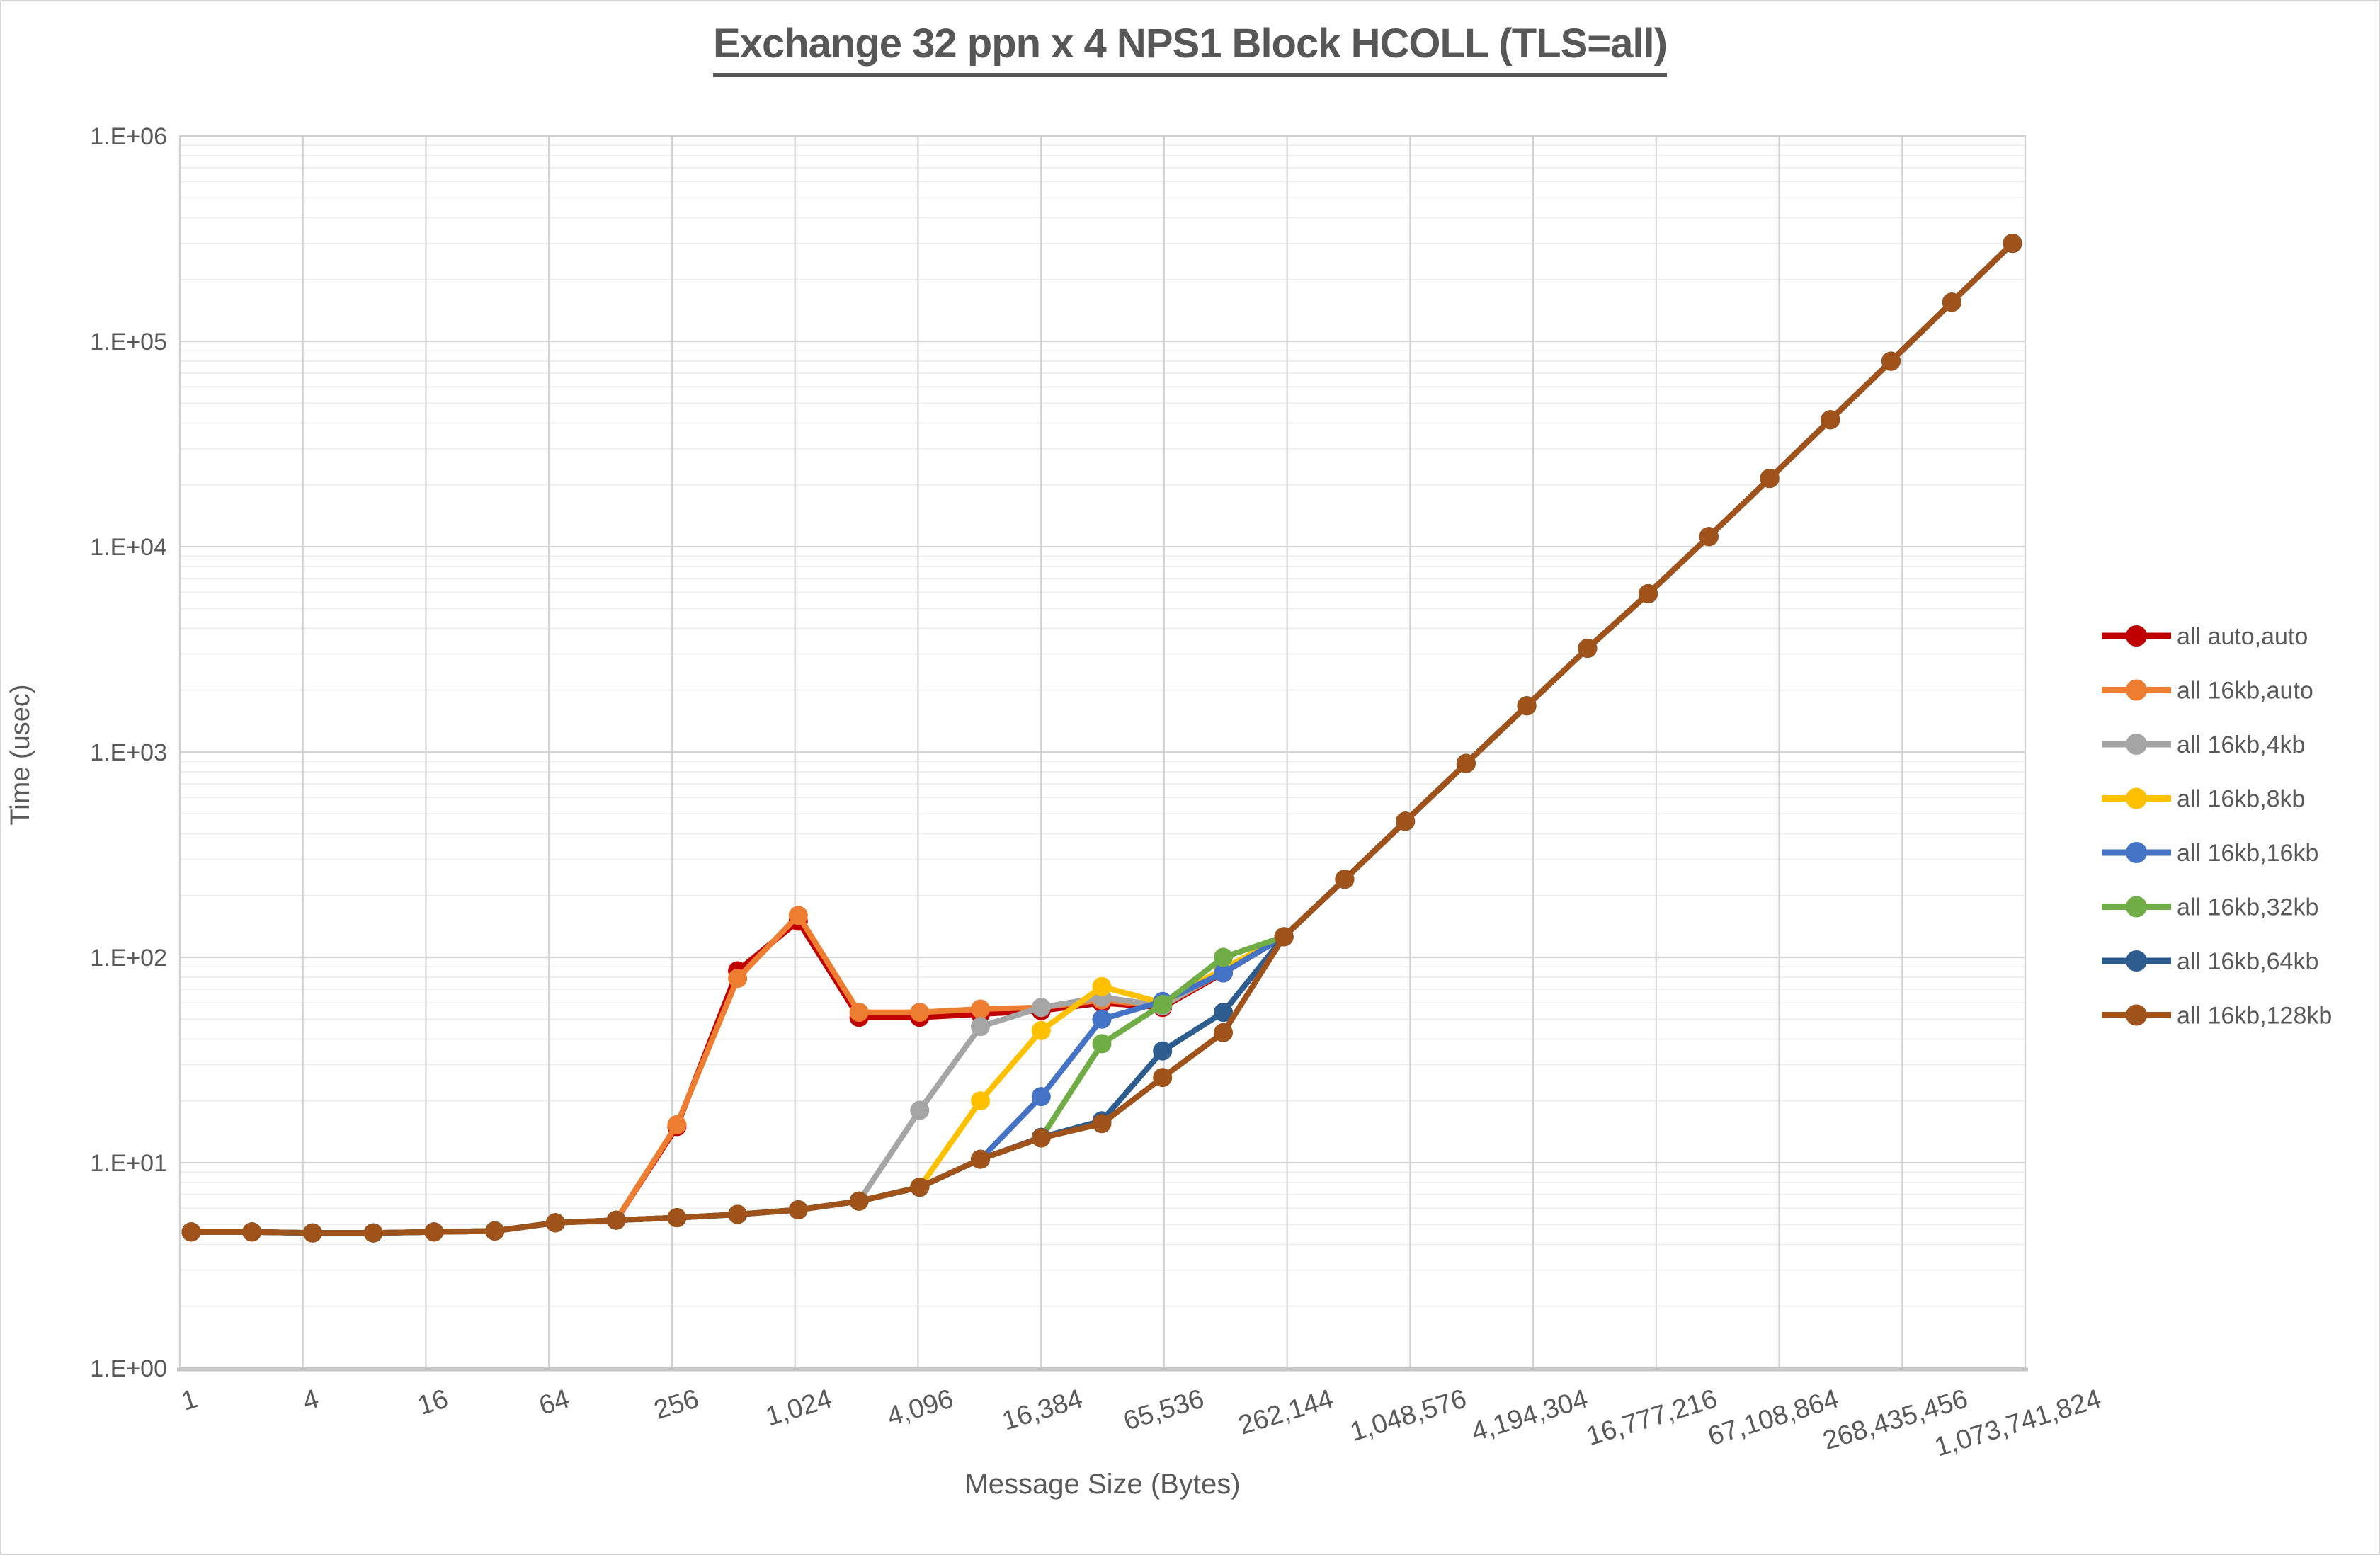  What do you see at coordinates (2245, 691) in the screenshot?
I see `legend-label: all 16kb,auto` at bounding box center [2245, 691].